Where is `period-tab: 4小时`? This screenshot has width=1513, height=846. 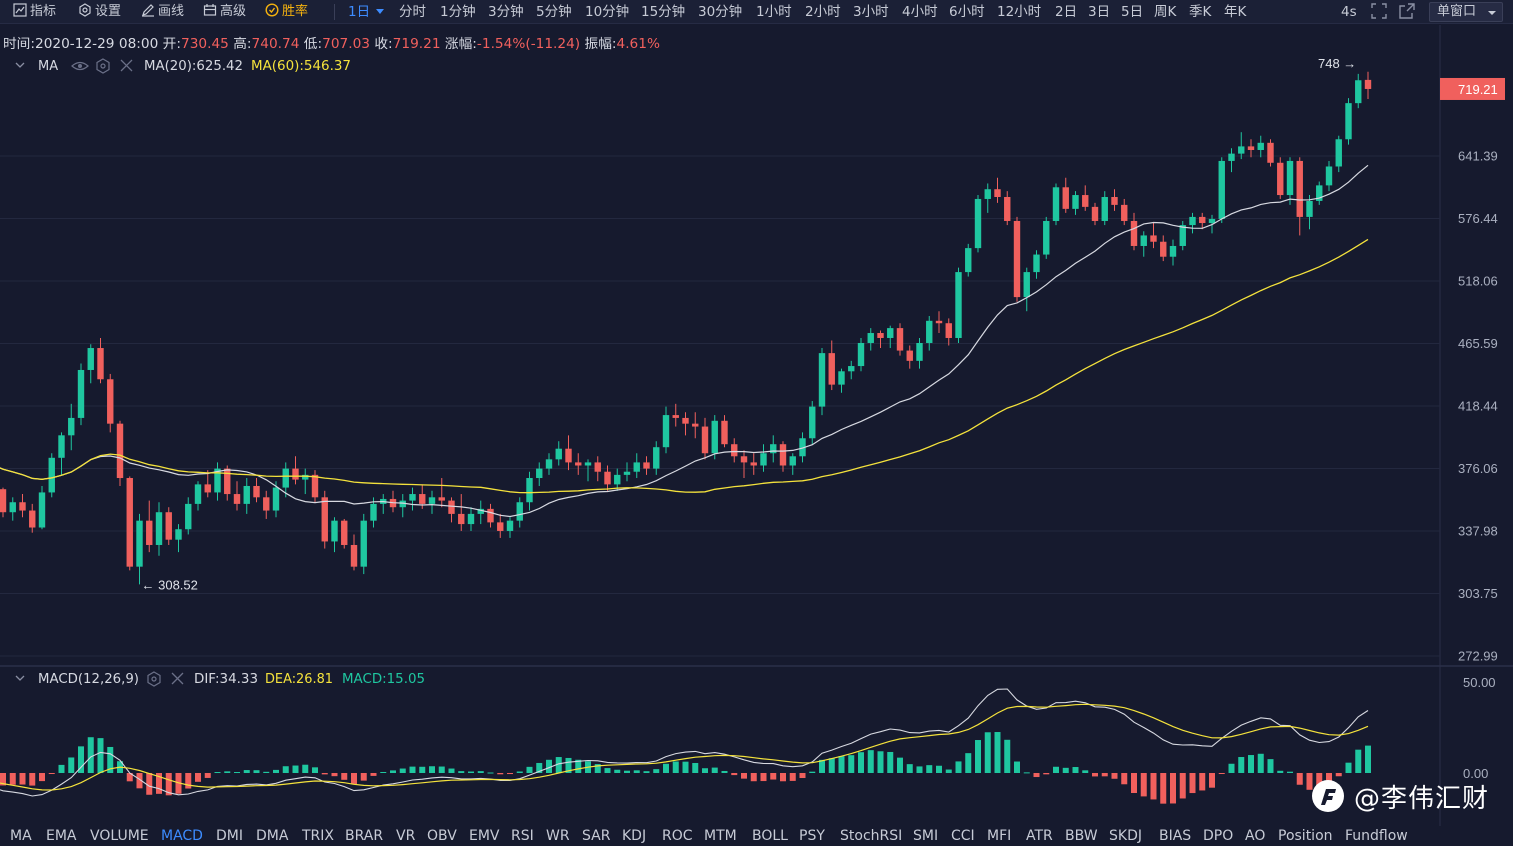
period-tab: 4小时 is located at coordinates (920, 12).